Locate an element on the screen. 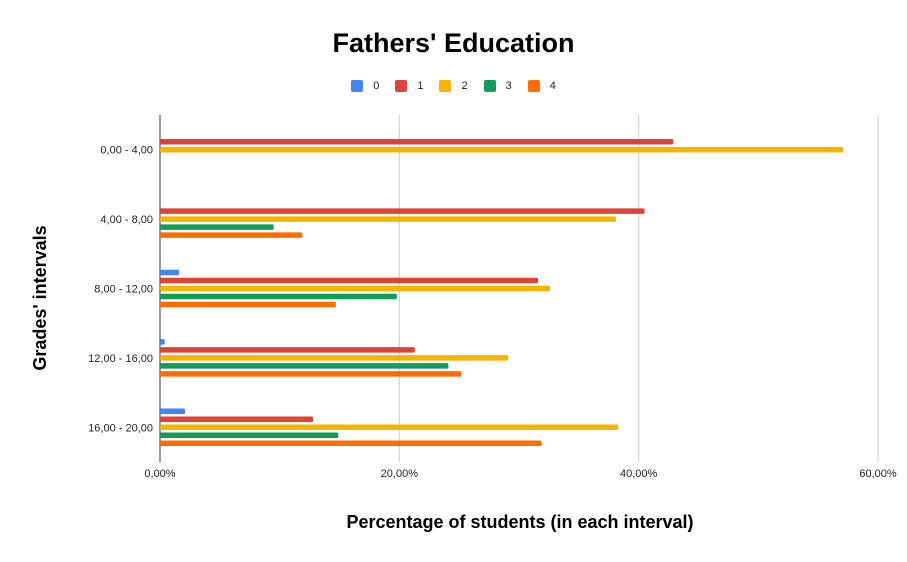  legend-label: 2 is located at coordinates (464, 86).